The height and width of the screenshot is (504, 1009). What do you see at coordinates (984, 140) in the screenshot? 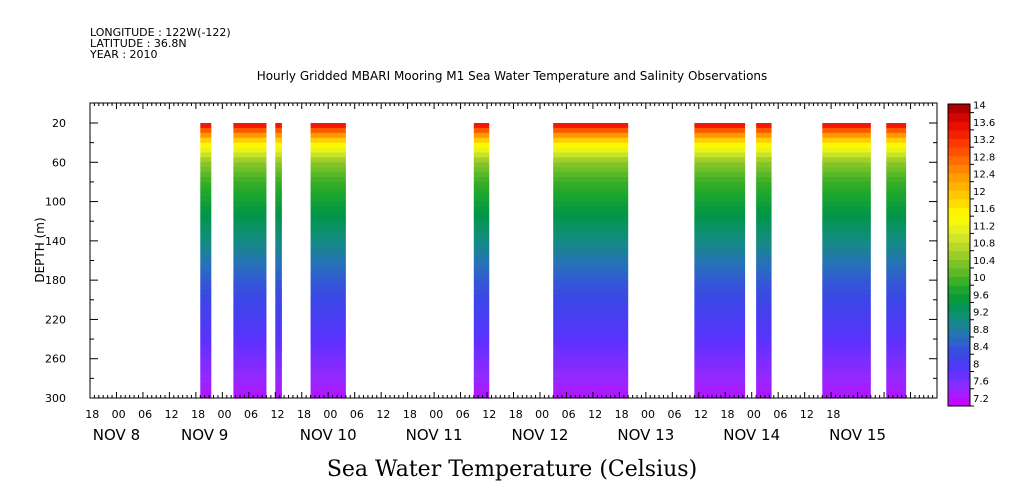
I see `colorbar-label: 13.2` at bounding box center [984, 140].